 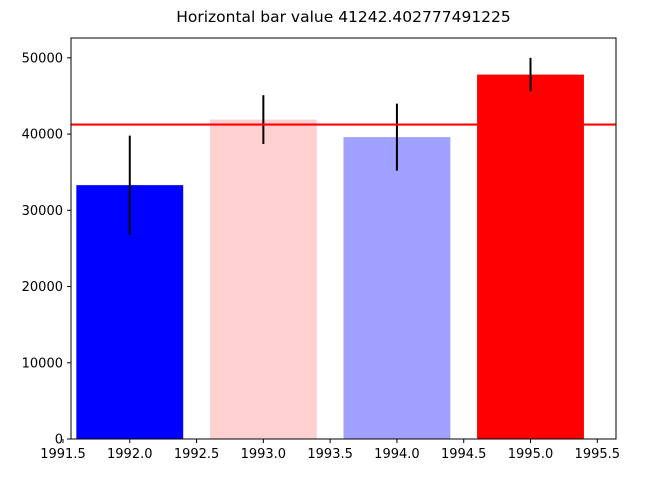 I want to click on x-tick-label: 1991.5, so click(x=63, y=454).